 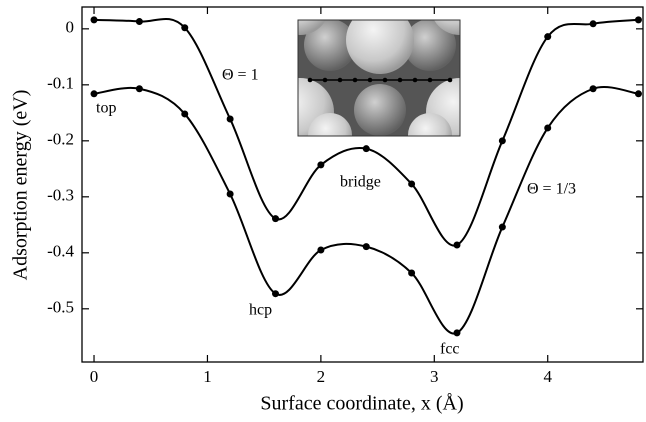 What do you see at coordinates (60, 251) in the screenshot?
I see `y-tick-label: -0.4` at bounding box center [60, 251].